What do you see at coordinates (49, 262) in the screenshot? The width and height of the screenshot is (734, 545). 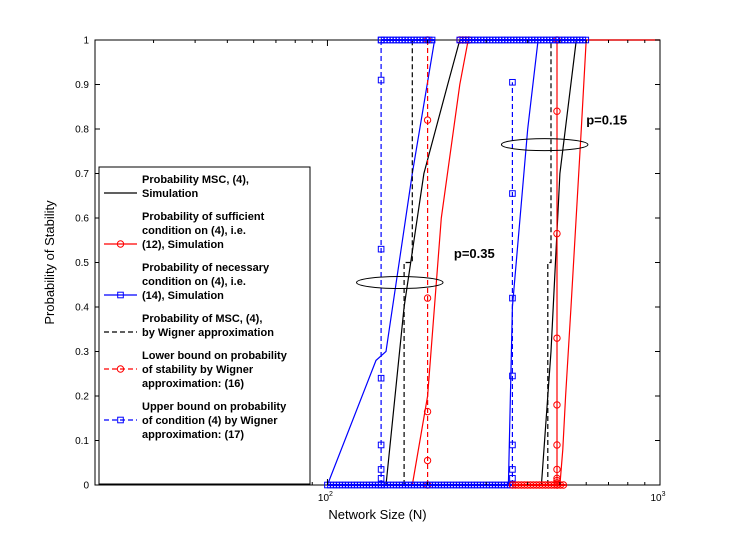 I see `y-axis-label: Probability of Stability` at bounding box center [49, 262].